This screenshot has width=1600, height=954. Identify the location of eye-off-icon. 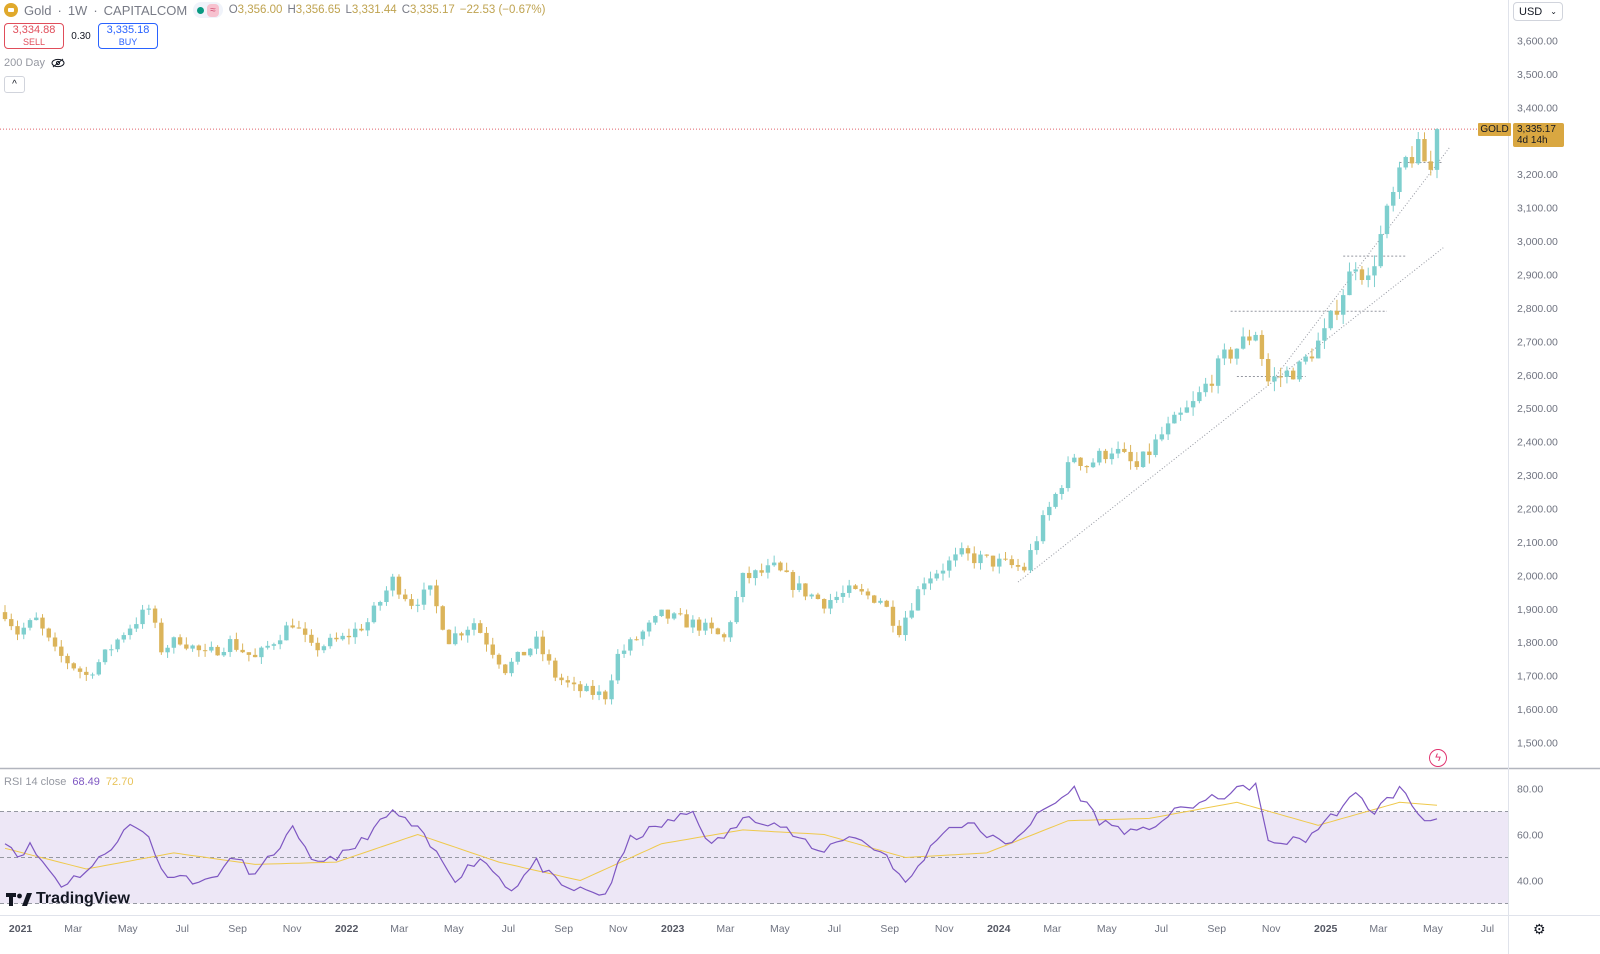
(58, 63).